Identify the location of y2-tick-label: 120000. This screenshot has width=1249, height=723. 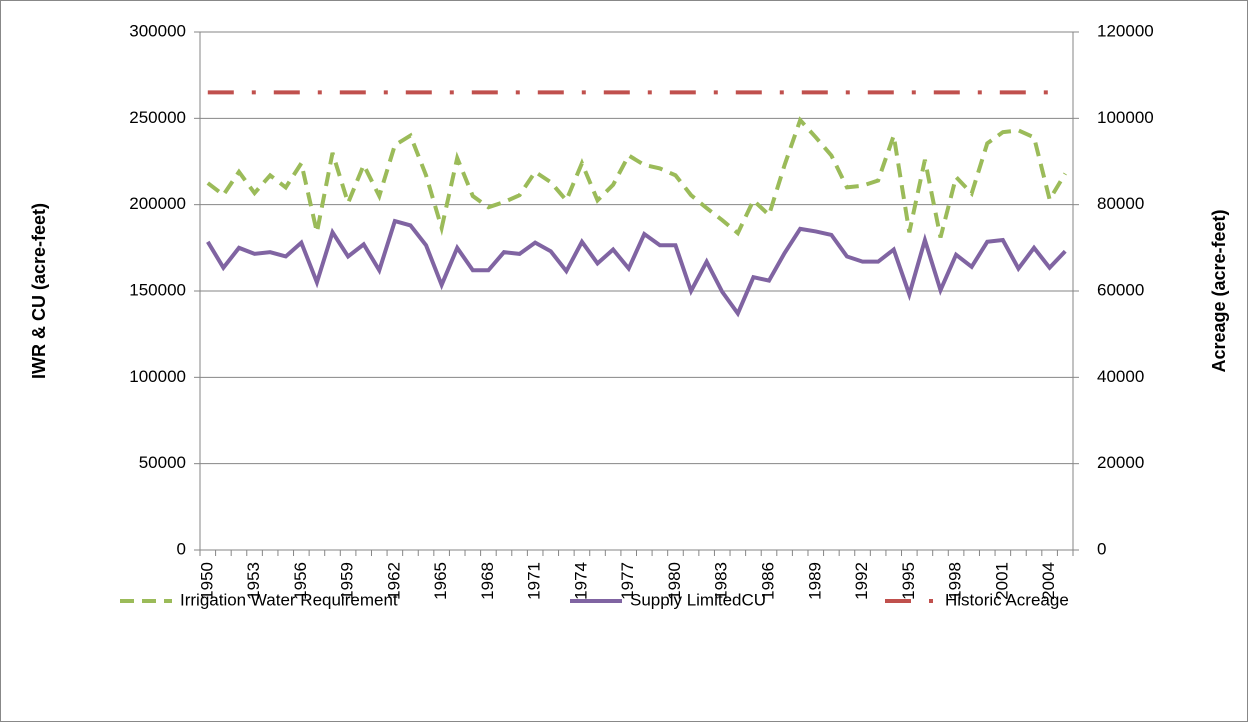
(1125, 30).